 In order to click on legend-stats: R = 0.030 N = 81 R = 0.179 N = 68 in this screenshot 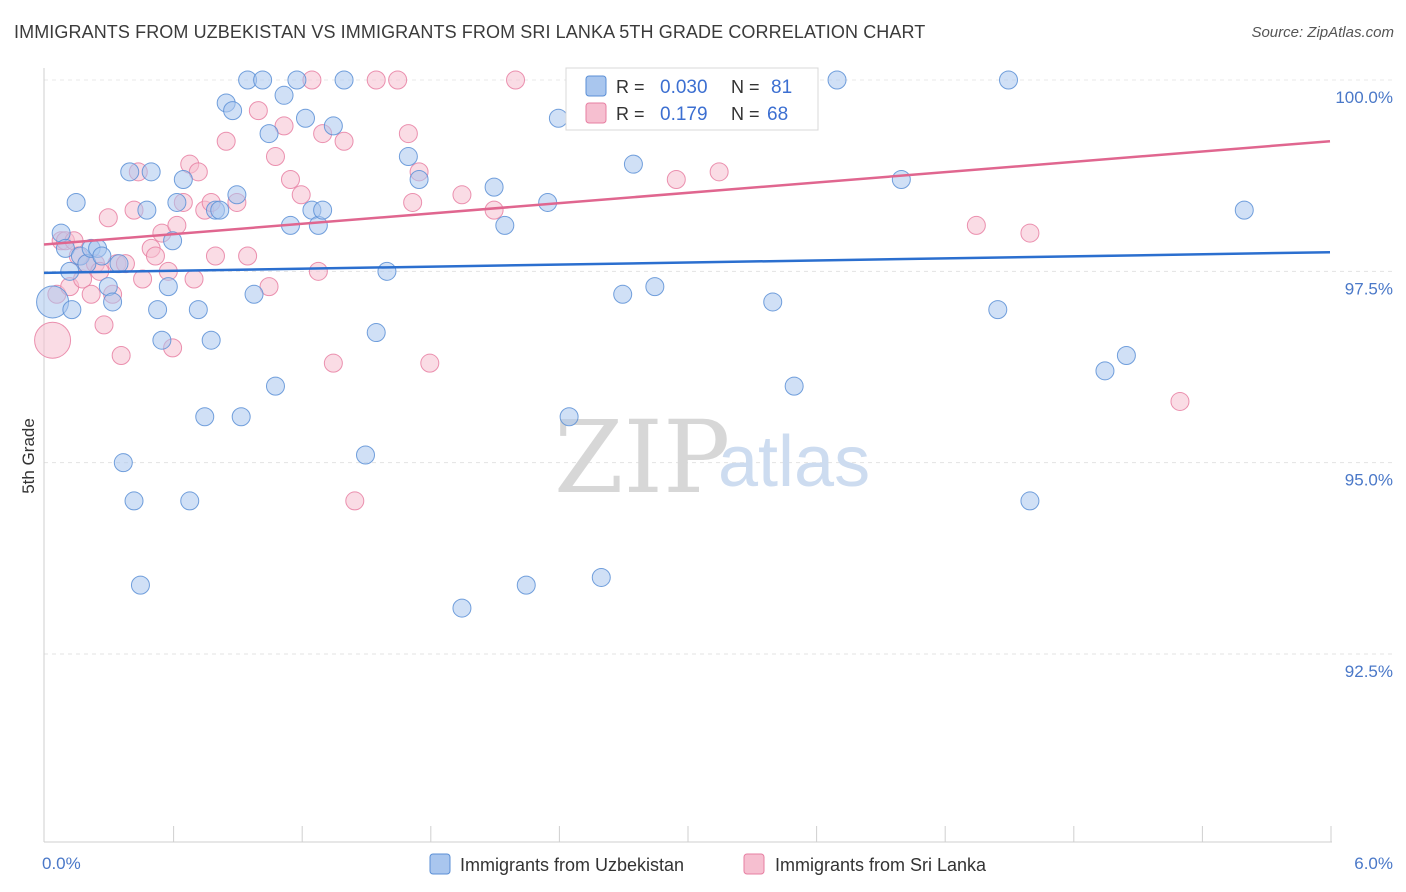, I will do `click(692, 99)`.